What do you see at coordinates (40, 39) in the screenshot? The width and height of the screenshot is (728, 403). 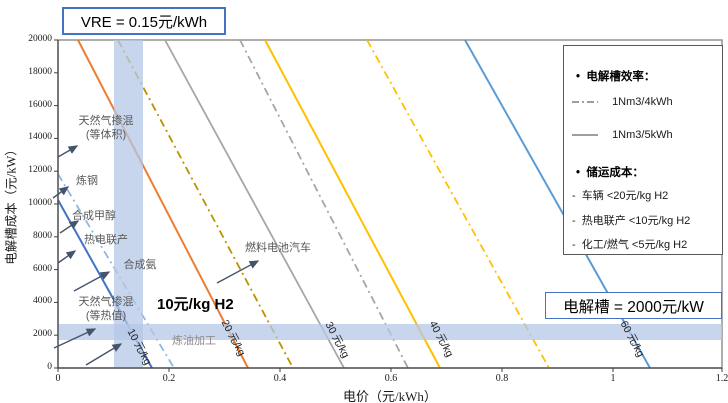 I see `y-tick-label: 20000` at bounding box center [40, 39].